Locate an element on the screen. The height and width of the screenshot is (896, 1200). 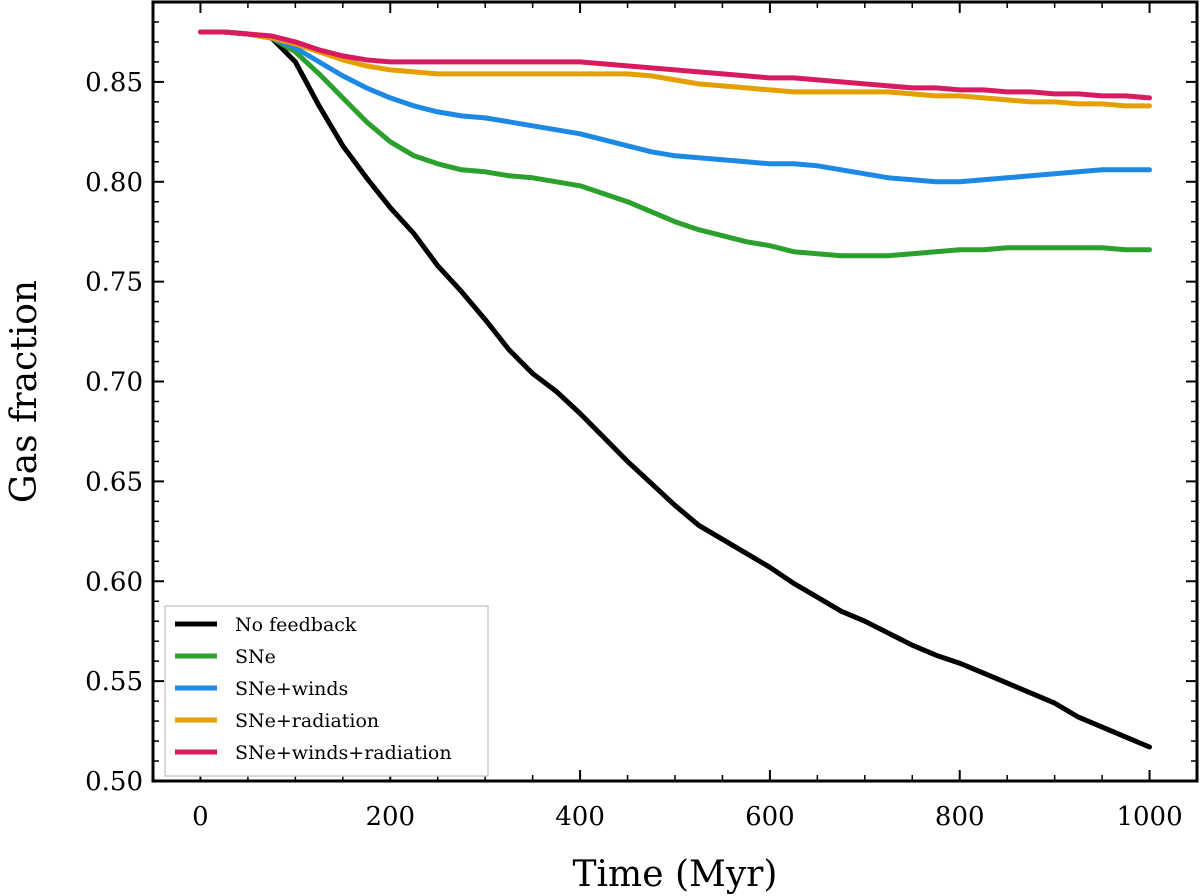
legend-box is located at coordinates (326, 691).